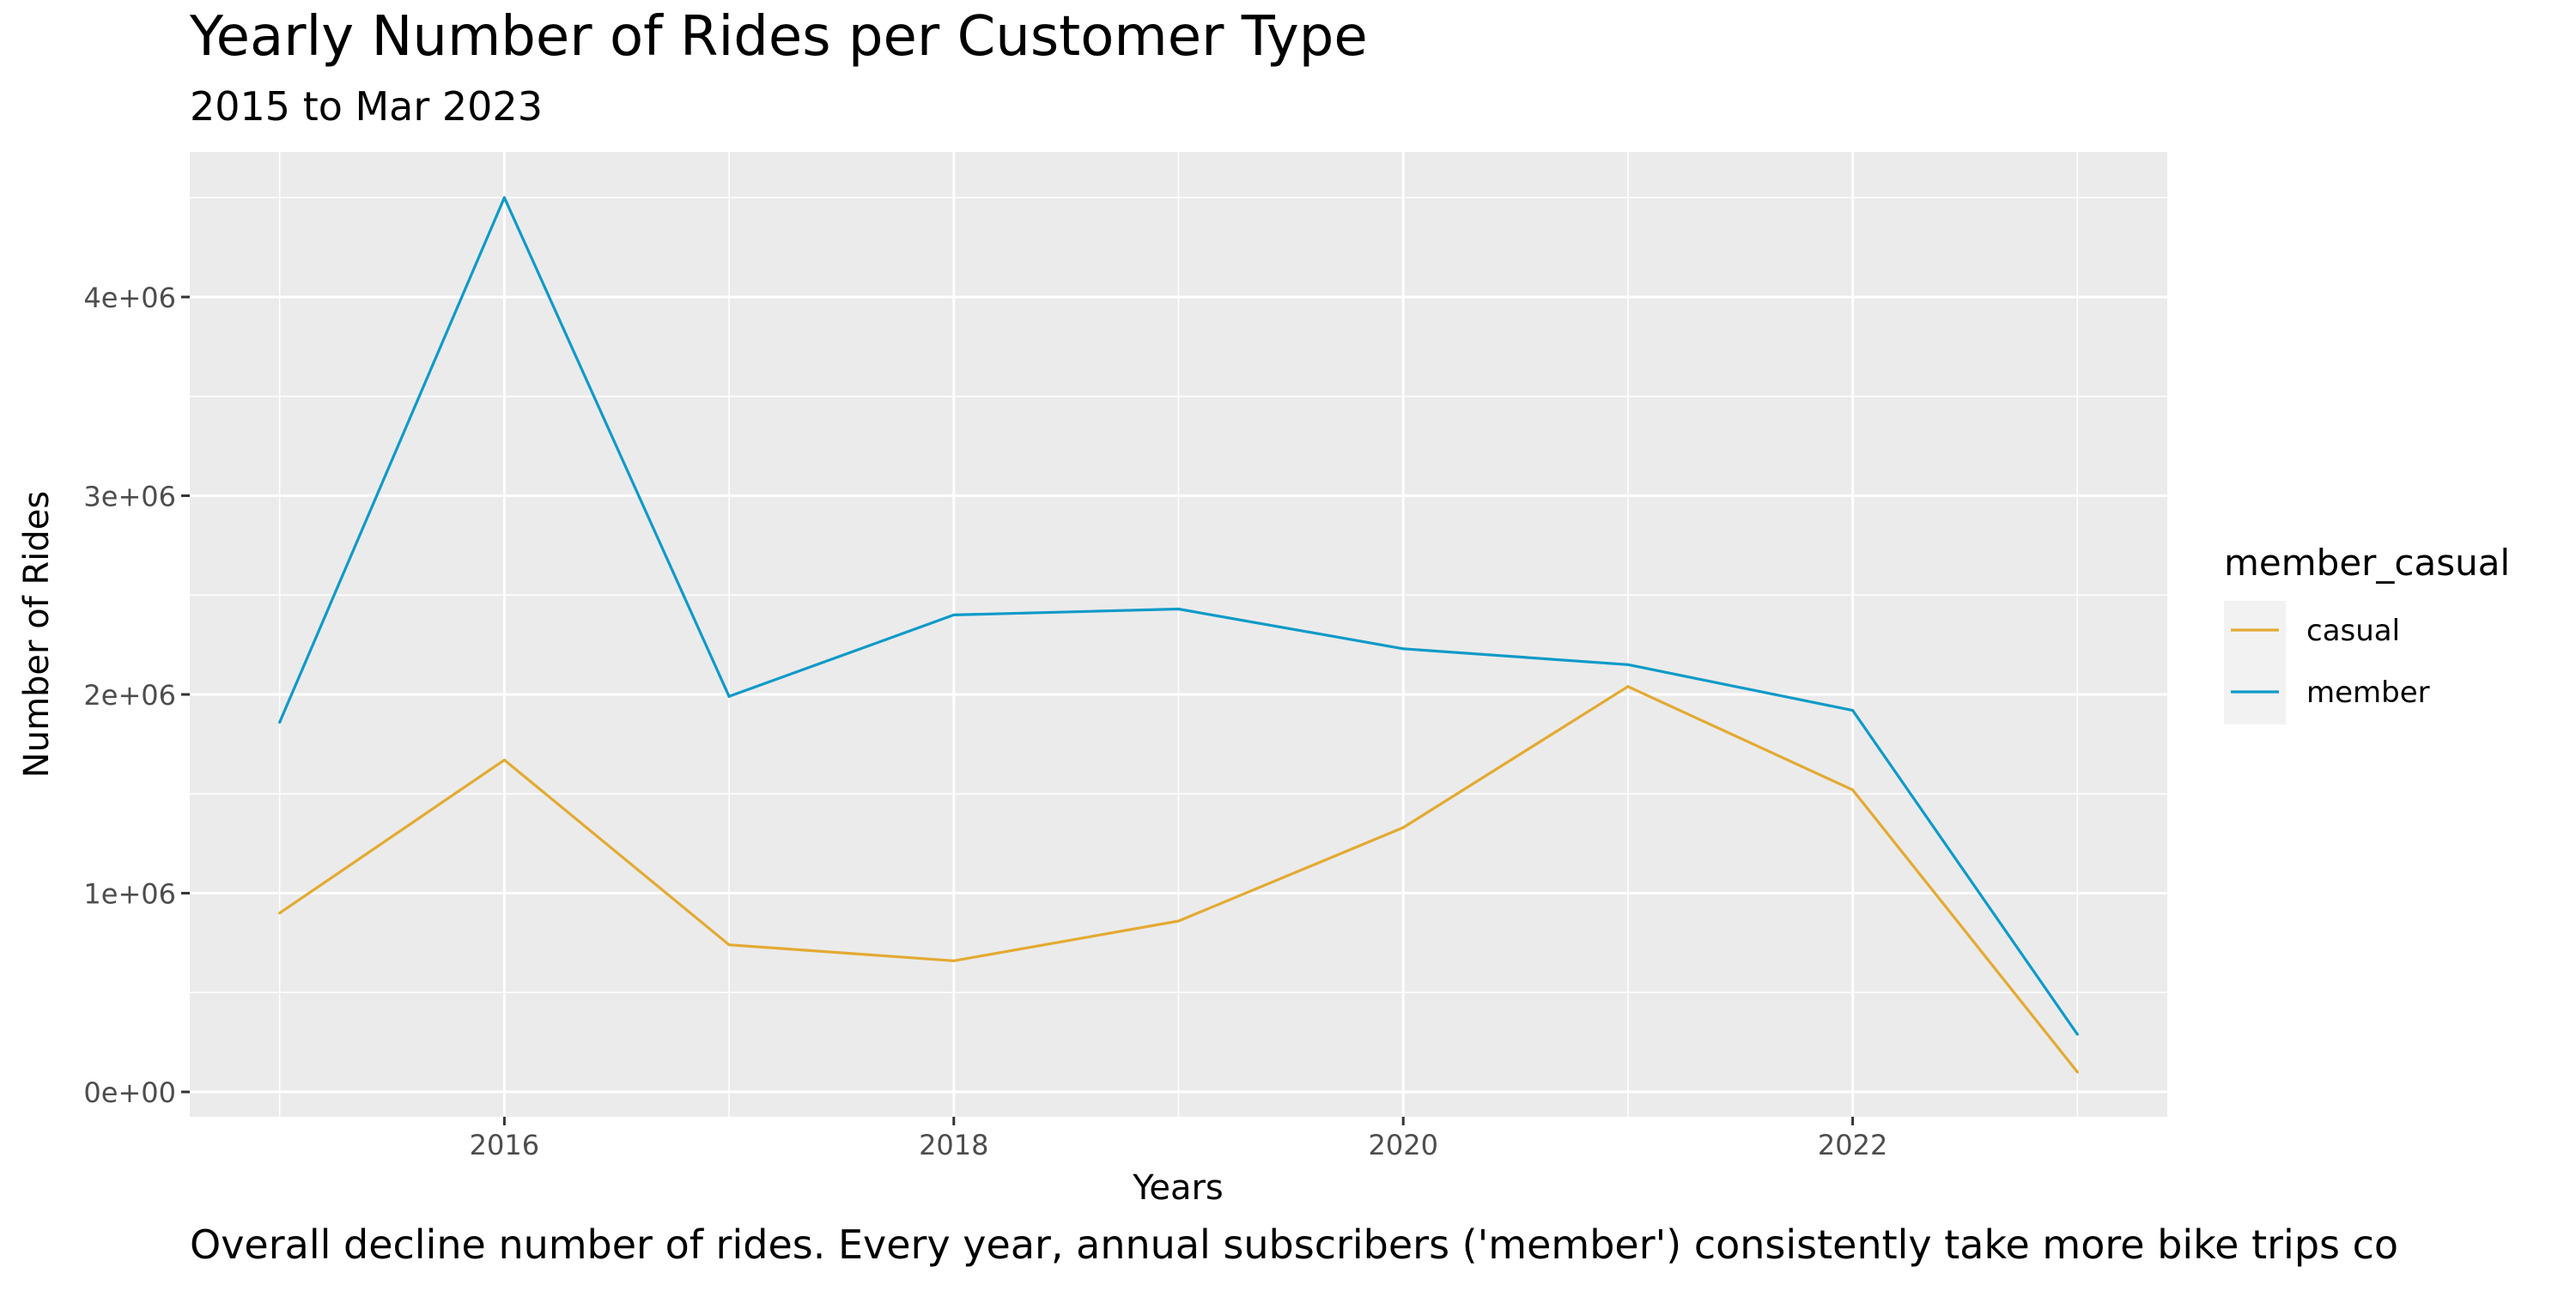  Describe the element at coordinates (2331, 662) in the screenshot. I see `legend-items: casual member` at that location.